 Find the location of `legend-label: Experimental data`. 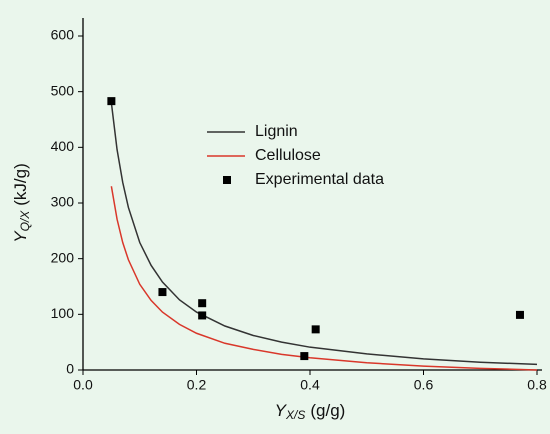

legend-label: Experimental data is located at coordinates (319, 179).